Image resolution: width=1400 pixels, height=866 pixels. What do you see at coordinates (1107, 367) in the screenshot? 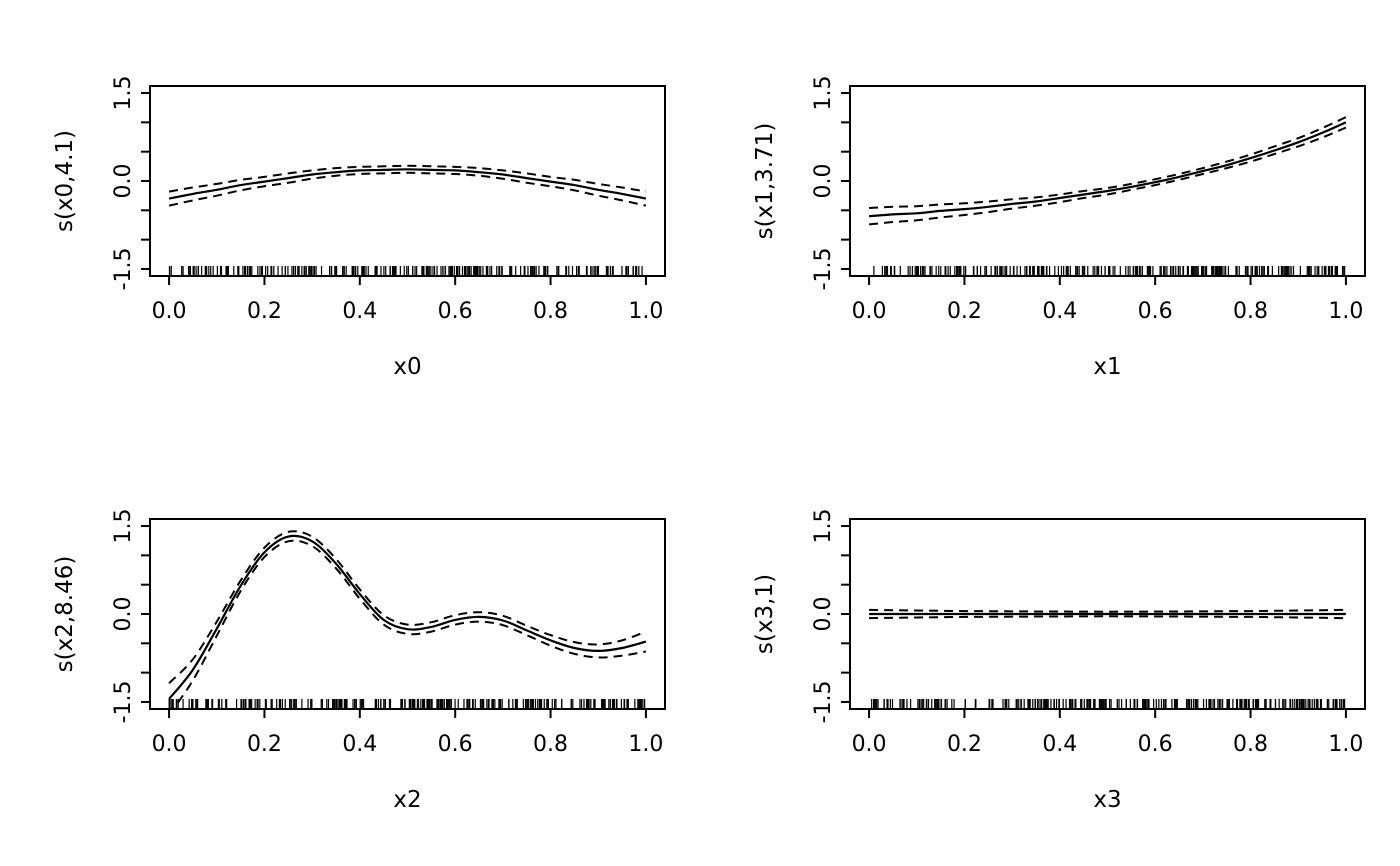
I see `x-axis-label: x1` at bounding box center [1107, 367].